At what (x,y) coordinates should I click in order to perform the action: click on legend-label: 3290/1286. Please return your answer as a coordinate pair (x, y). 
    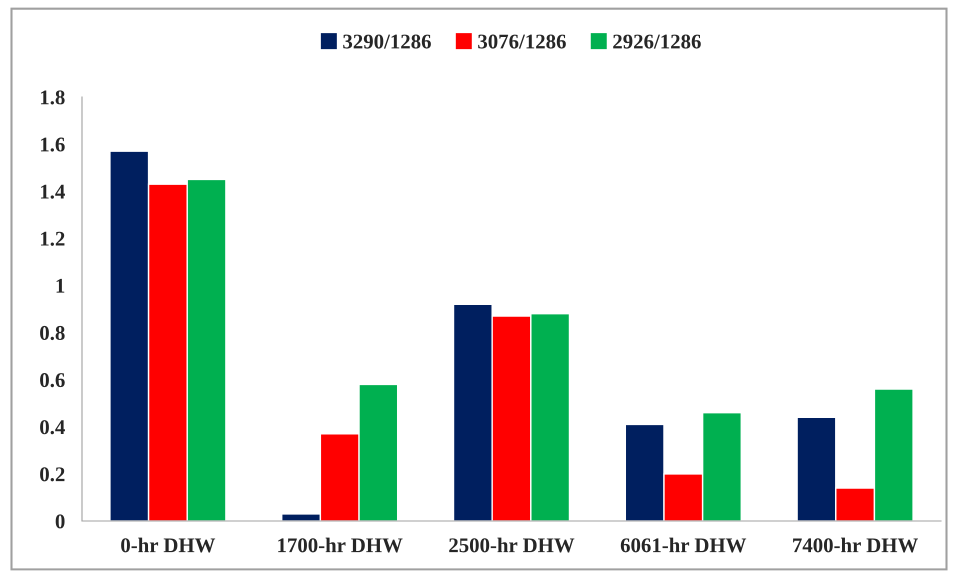
    Looking at the image, I should click on (387, 41).